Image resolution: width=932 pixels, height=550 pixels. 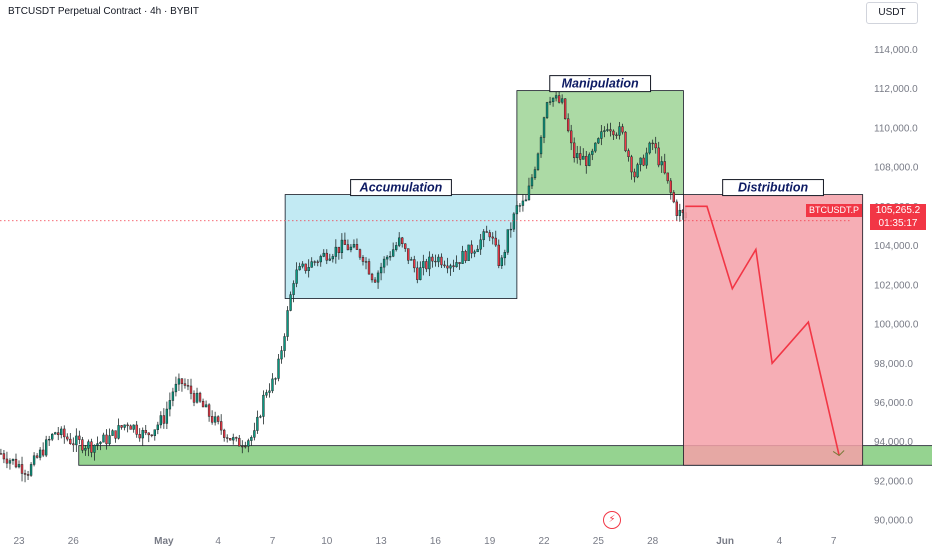 What do you see at coordinates (834, 210) in the screenshot?
I see `symbol-price-tag: BTCUSDT.P` at bounding box center [834, 210].